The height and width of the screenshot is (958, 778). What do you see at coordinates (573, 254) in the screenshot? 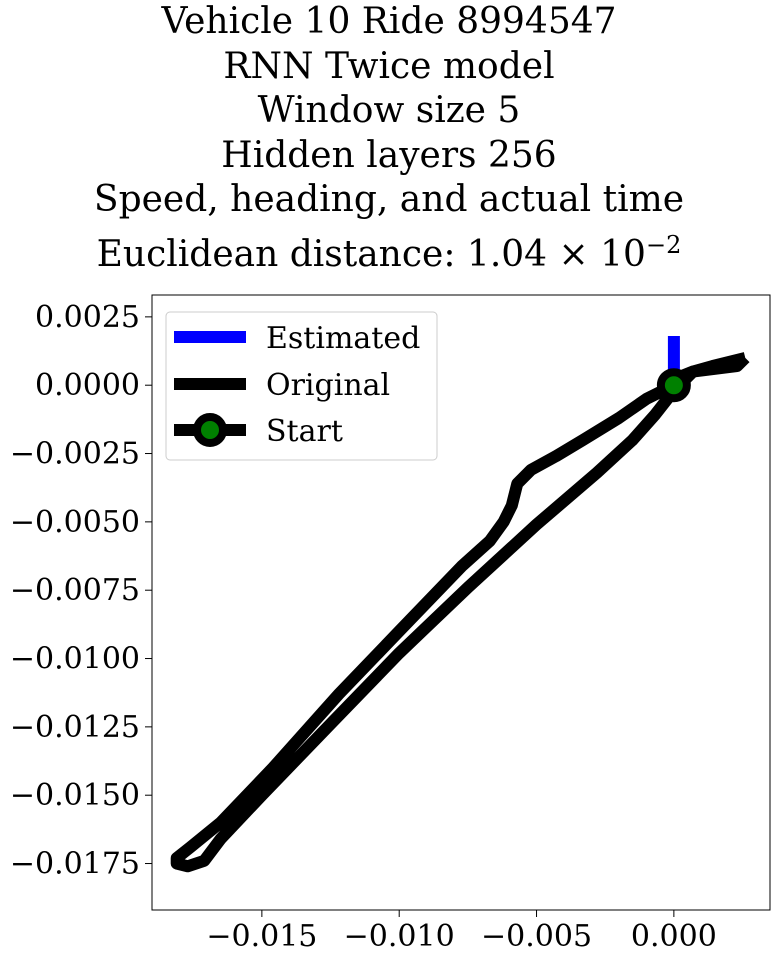
I see `times-sign: ×` at bounding box center [573, 254].